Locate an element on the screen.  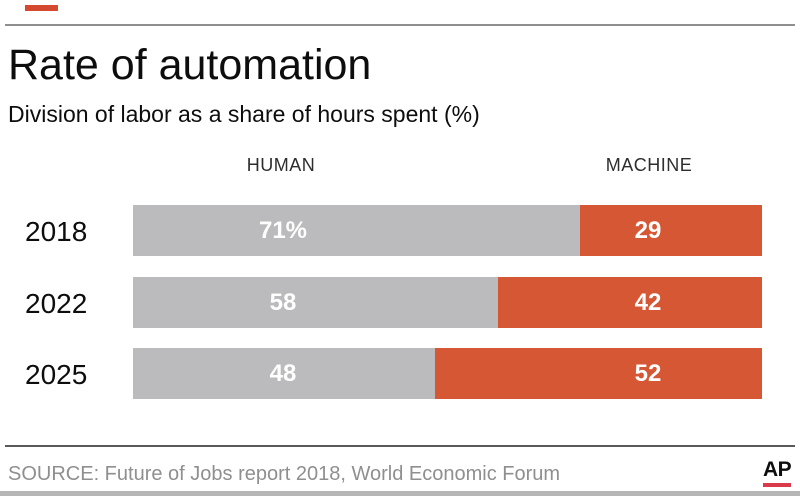
column-header-human: HUMAN is located at coordinates (281, 165).